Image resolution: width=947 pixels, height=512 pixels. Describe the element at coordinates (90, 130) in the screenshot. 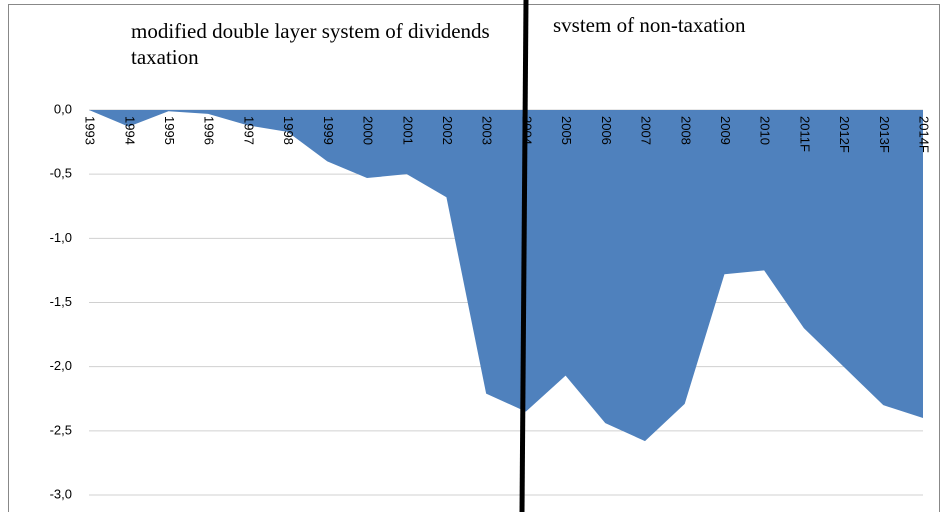

I see `x-tick-label: 1993` at that location.